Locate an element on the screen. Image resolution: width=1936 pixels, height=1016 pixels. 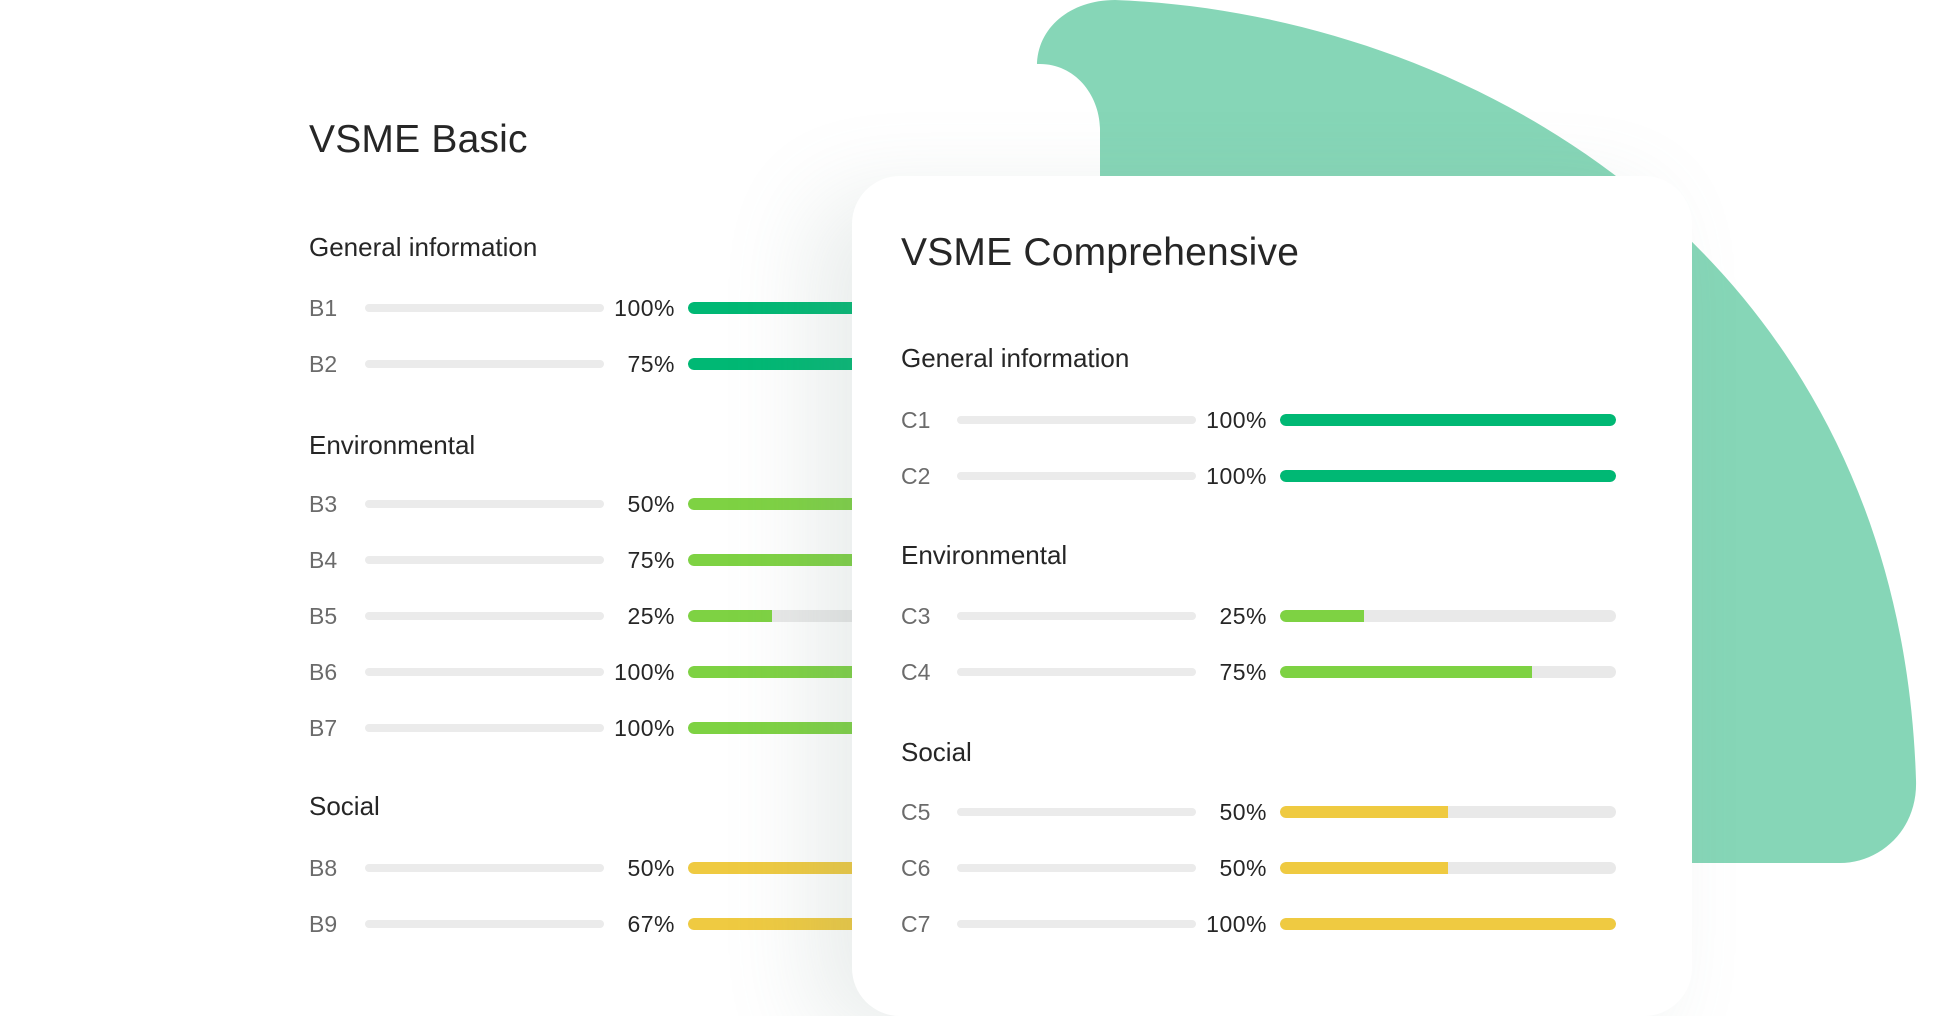
basic-section-environmental: Environmental is located at coordinates (392, 445).